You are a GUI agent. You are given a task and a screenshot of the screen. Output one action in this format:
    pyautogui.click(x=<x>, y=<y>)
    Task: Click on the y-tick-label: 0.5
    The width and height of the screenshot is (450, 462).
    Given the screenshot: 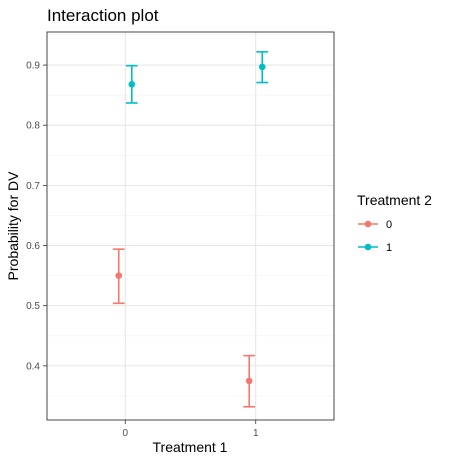 What is the action you would take?
    pyautogui.click(x=33, y=306)
    